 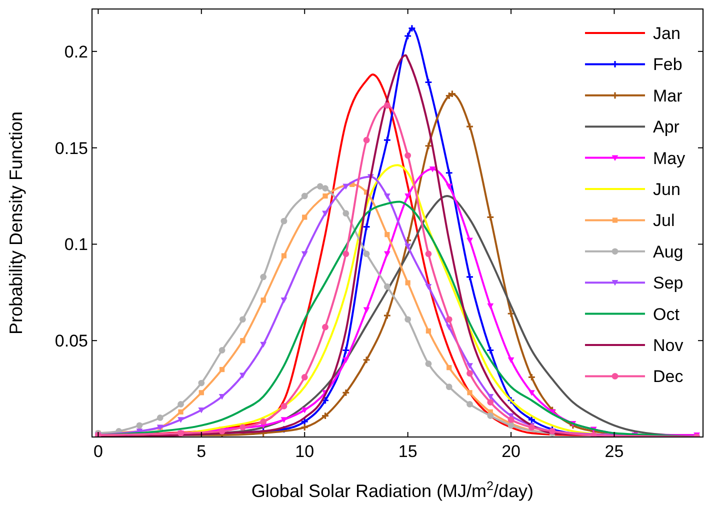 I want to click on x-axis-title: Global Solar Radiation (MJ/m$^{2}$/day), so click(x=392, y=490).